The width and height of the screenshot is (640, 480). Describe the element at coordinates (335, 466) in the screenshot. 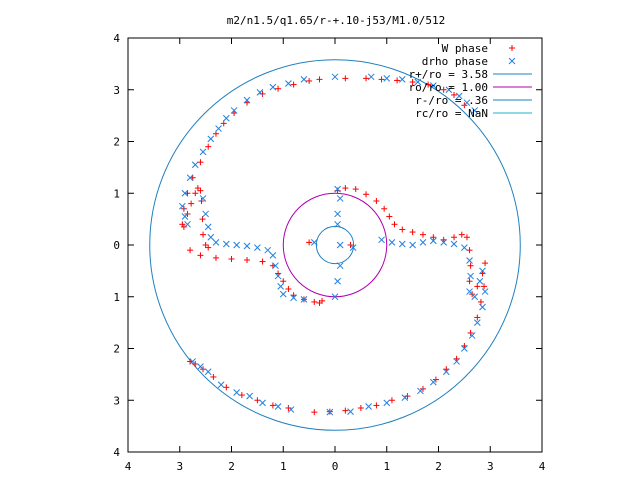

I see `x-tick-label: 0` at that location.